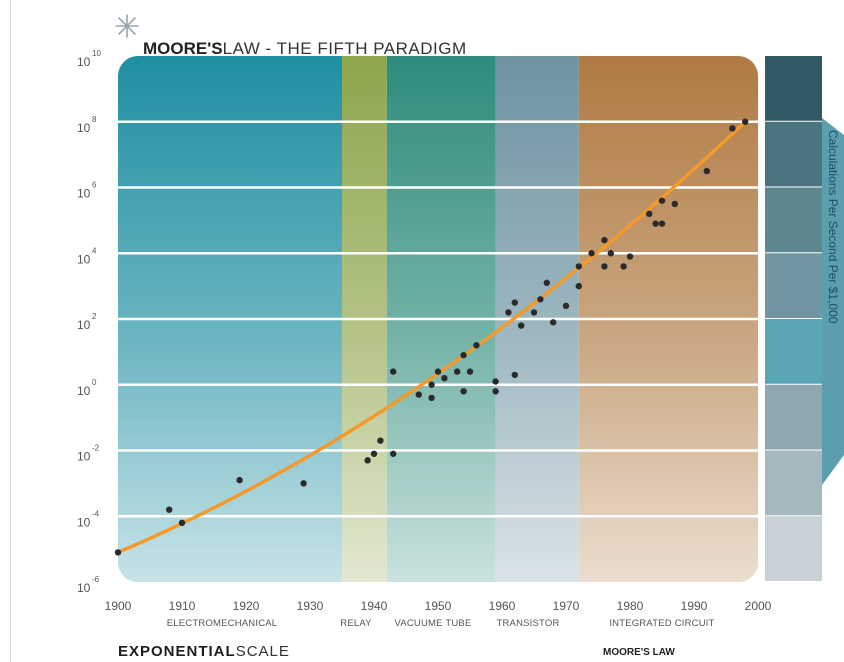  Describe the element at coordinates (502, 606) in the screenshot. I see `x-tick-label: 1960` at that location.